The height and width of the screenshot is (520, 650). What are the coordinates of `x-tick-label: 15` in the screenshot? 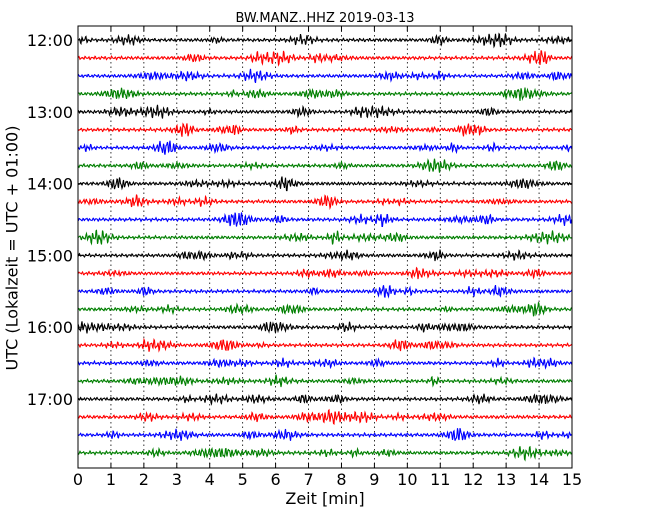 It's located at (572, 479).